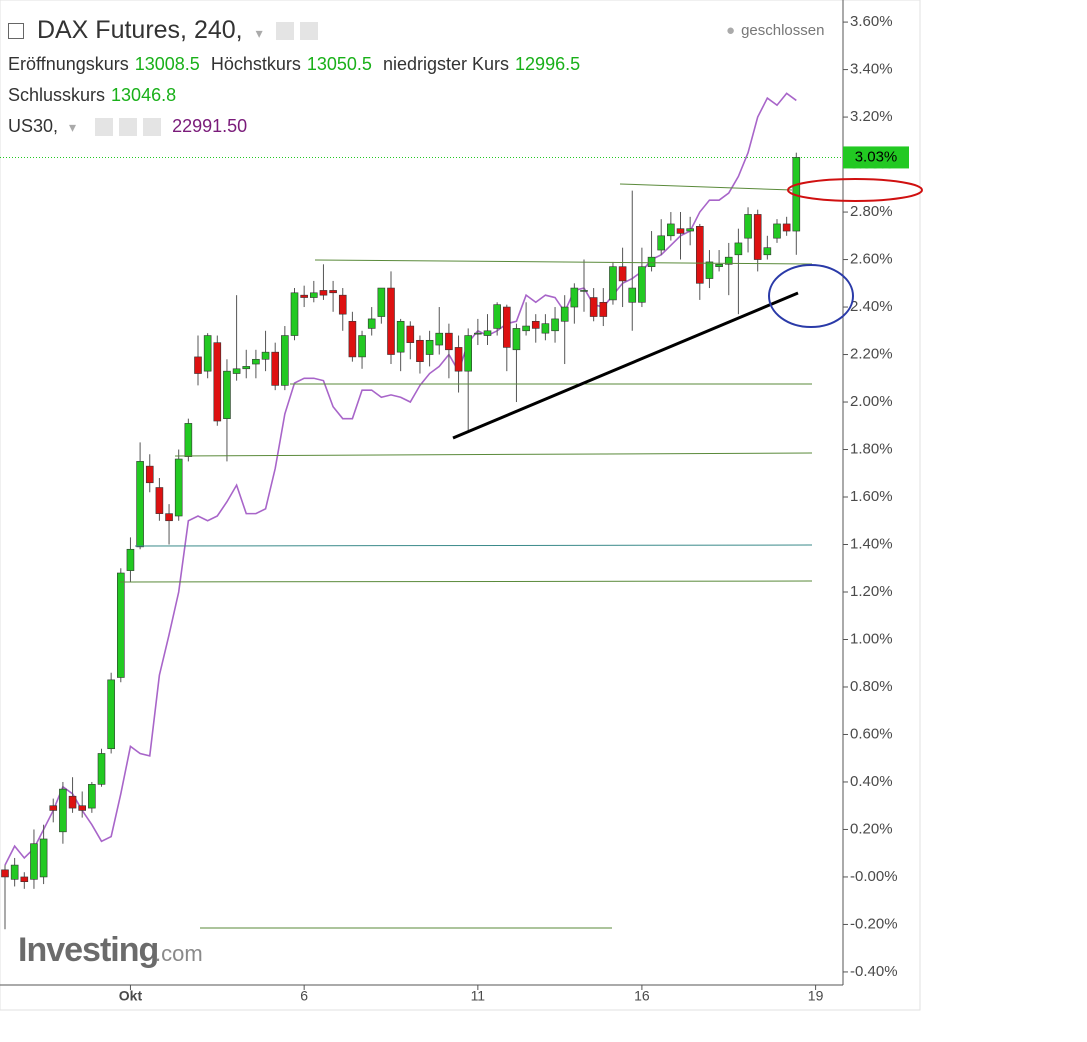  I want to click on x-tick-label: Okt, so click(131, 996).